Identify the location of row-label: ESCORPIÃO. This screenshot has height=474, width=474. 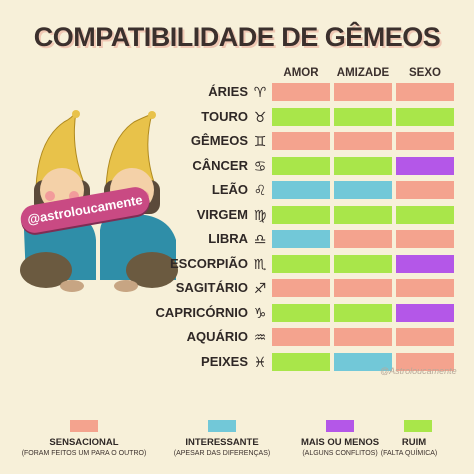
(208, 263).